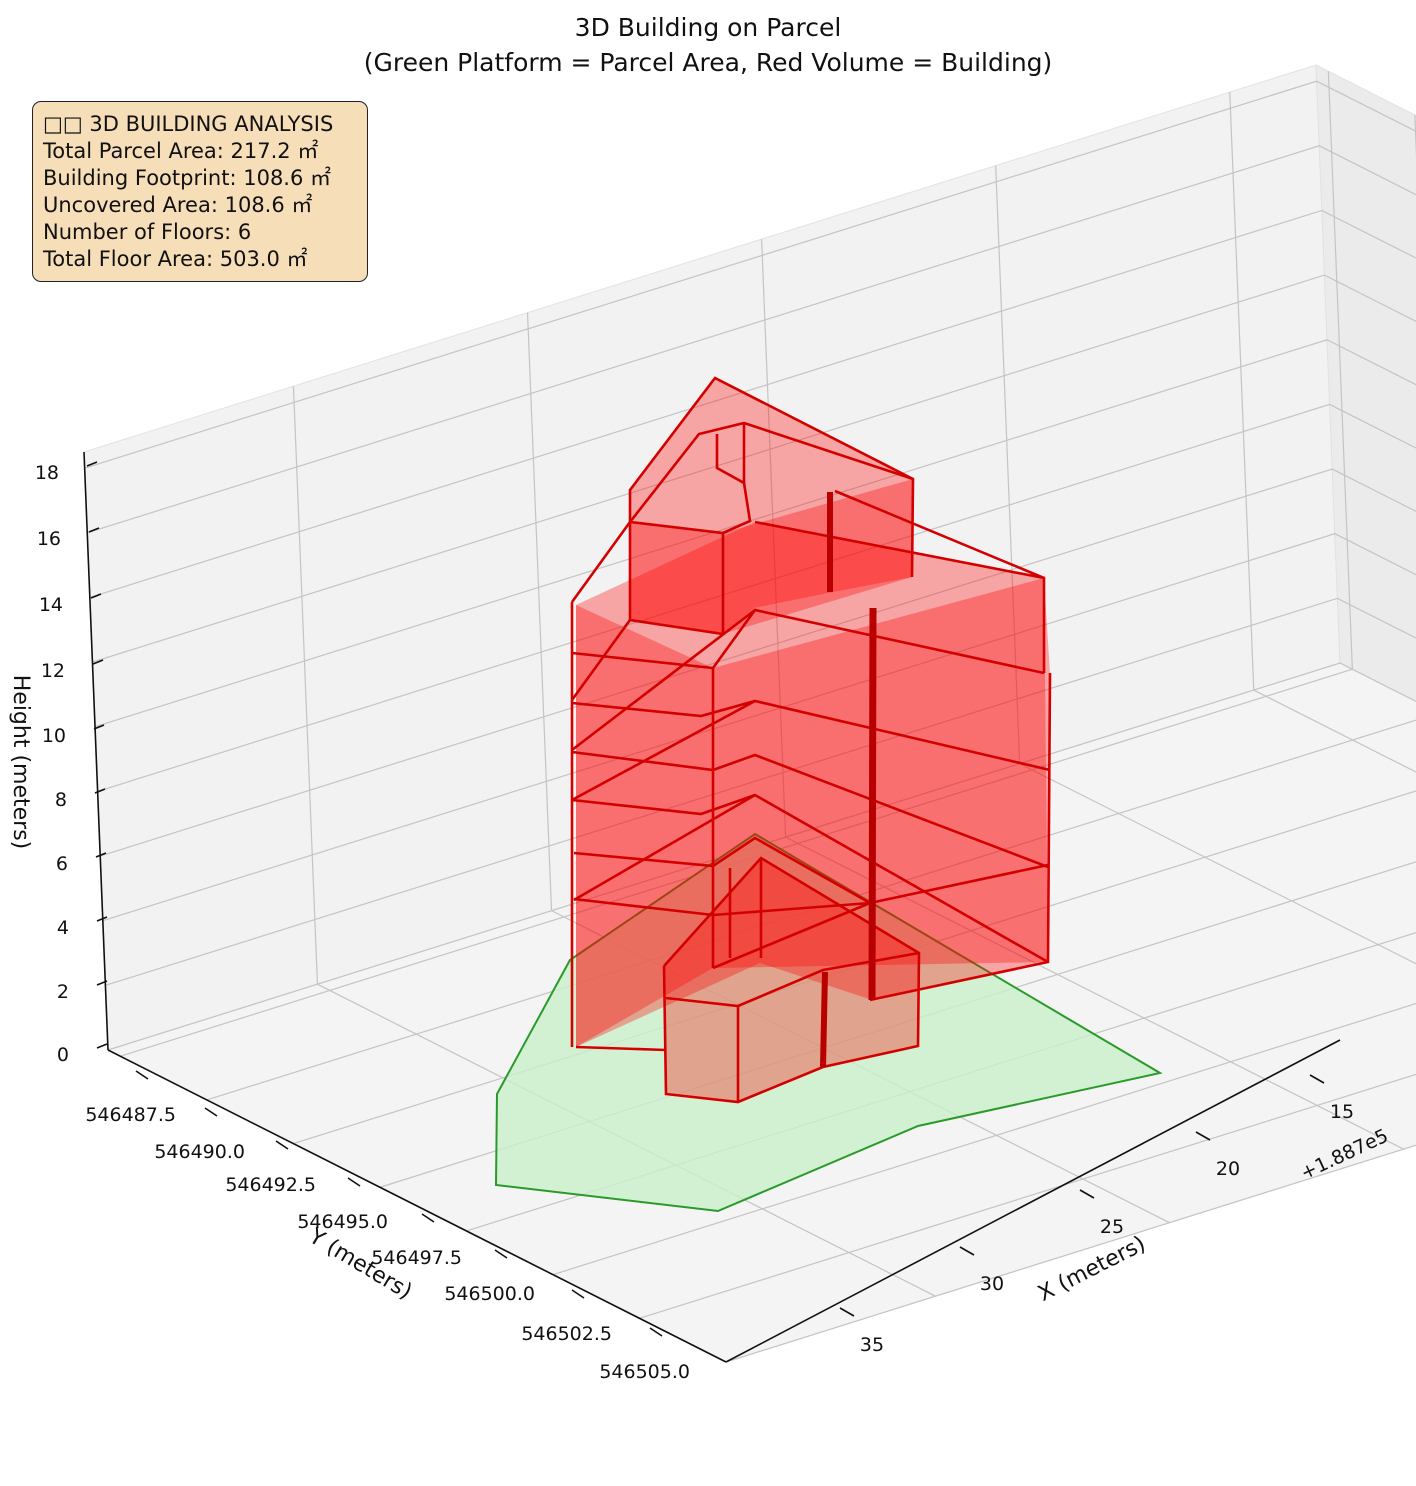 The height and width of the screenshot is (1486, 1416). Describe the element at coordinates (416, 1258) in the screenshot. I see `y-tick-label: 546497.5` at that location.